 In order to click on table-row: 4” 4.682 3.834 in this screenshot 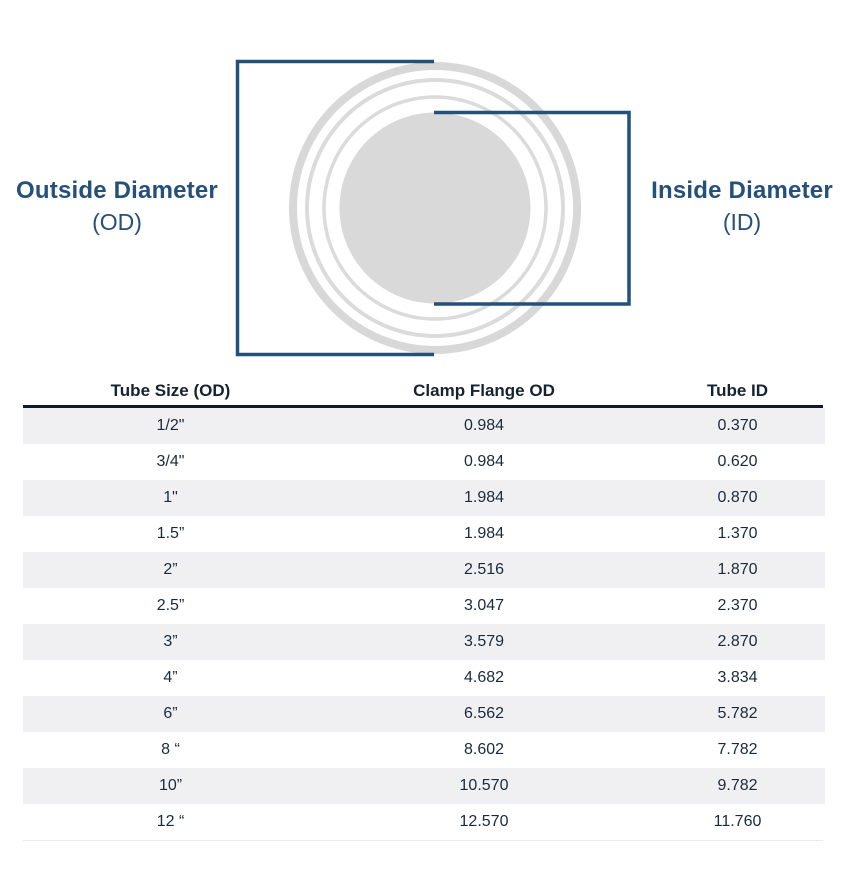, I will do `click(424, 678)`.